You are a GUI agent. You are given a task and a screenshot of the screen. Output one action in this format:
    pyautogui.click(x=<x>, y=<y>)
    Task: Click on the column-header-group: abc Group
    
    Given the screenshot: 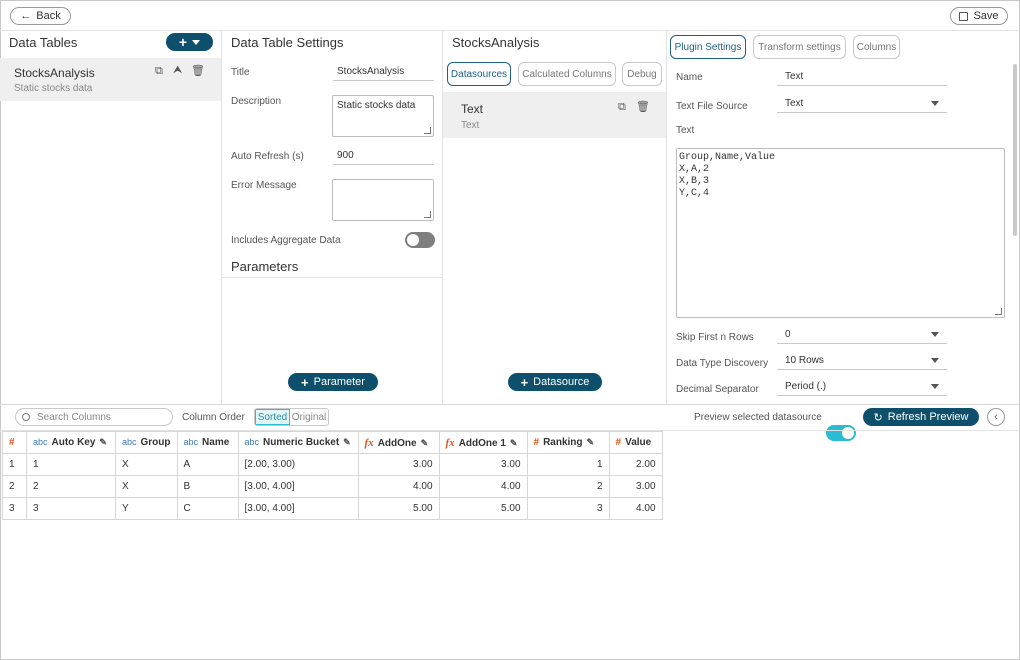 What is the action you would take?
    pyautogui.click(x=146, y=442)
    